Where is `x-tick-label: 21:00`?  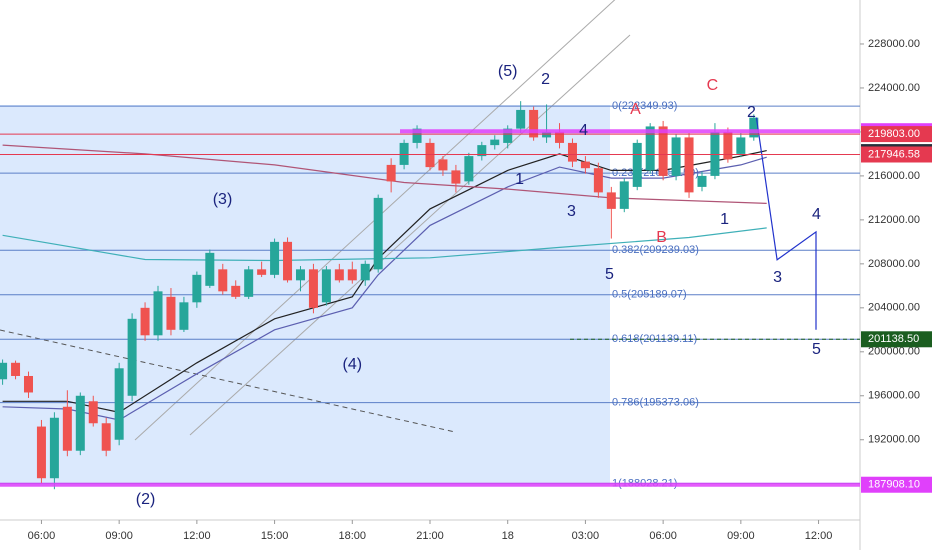 x-tick-label: 21:00 is located at coordinates (430, 536).